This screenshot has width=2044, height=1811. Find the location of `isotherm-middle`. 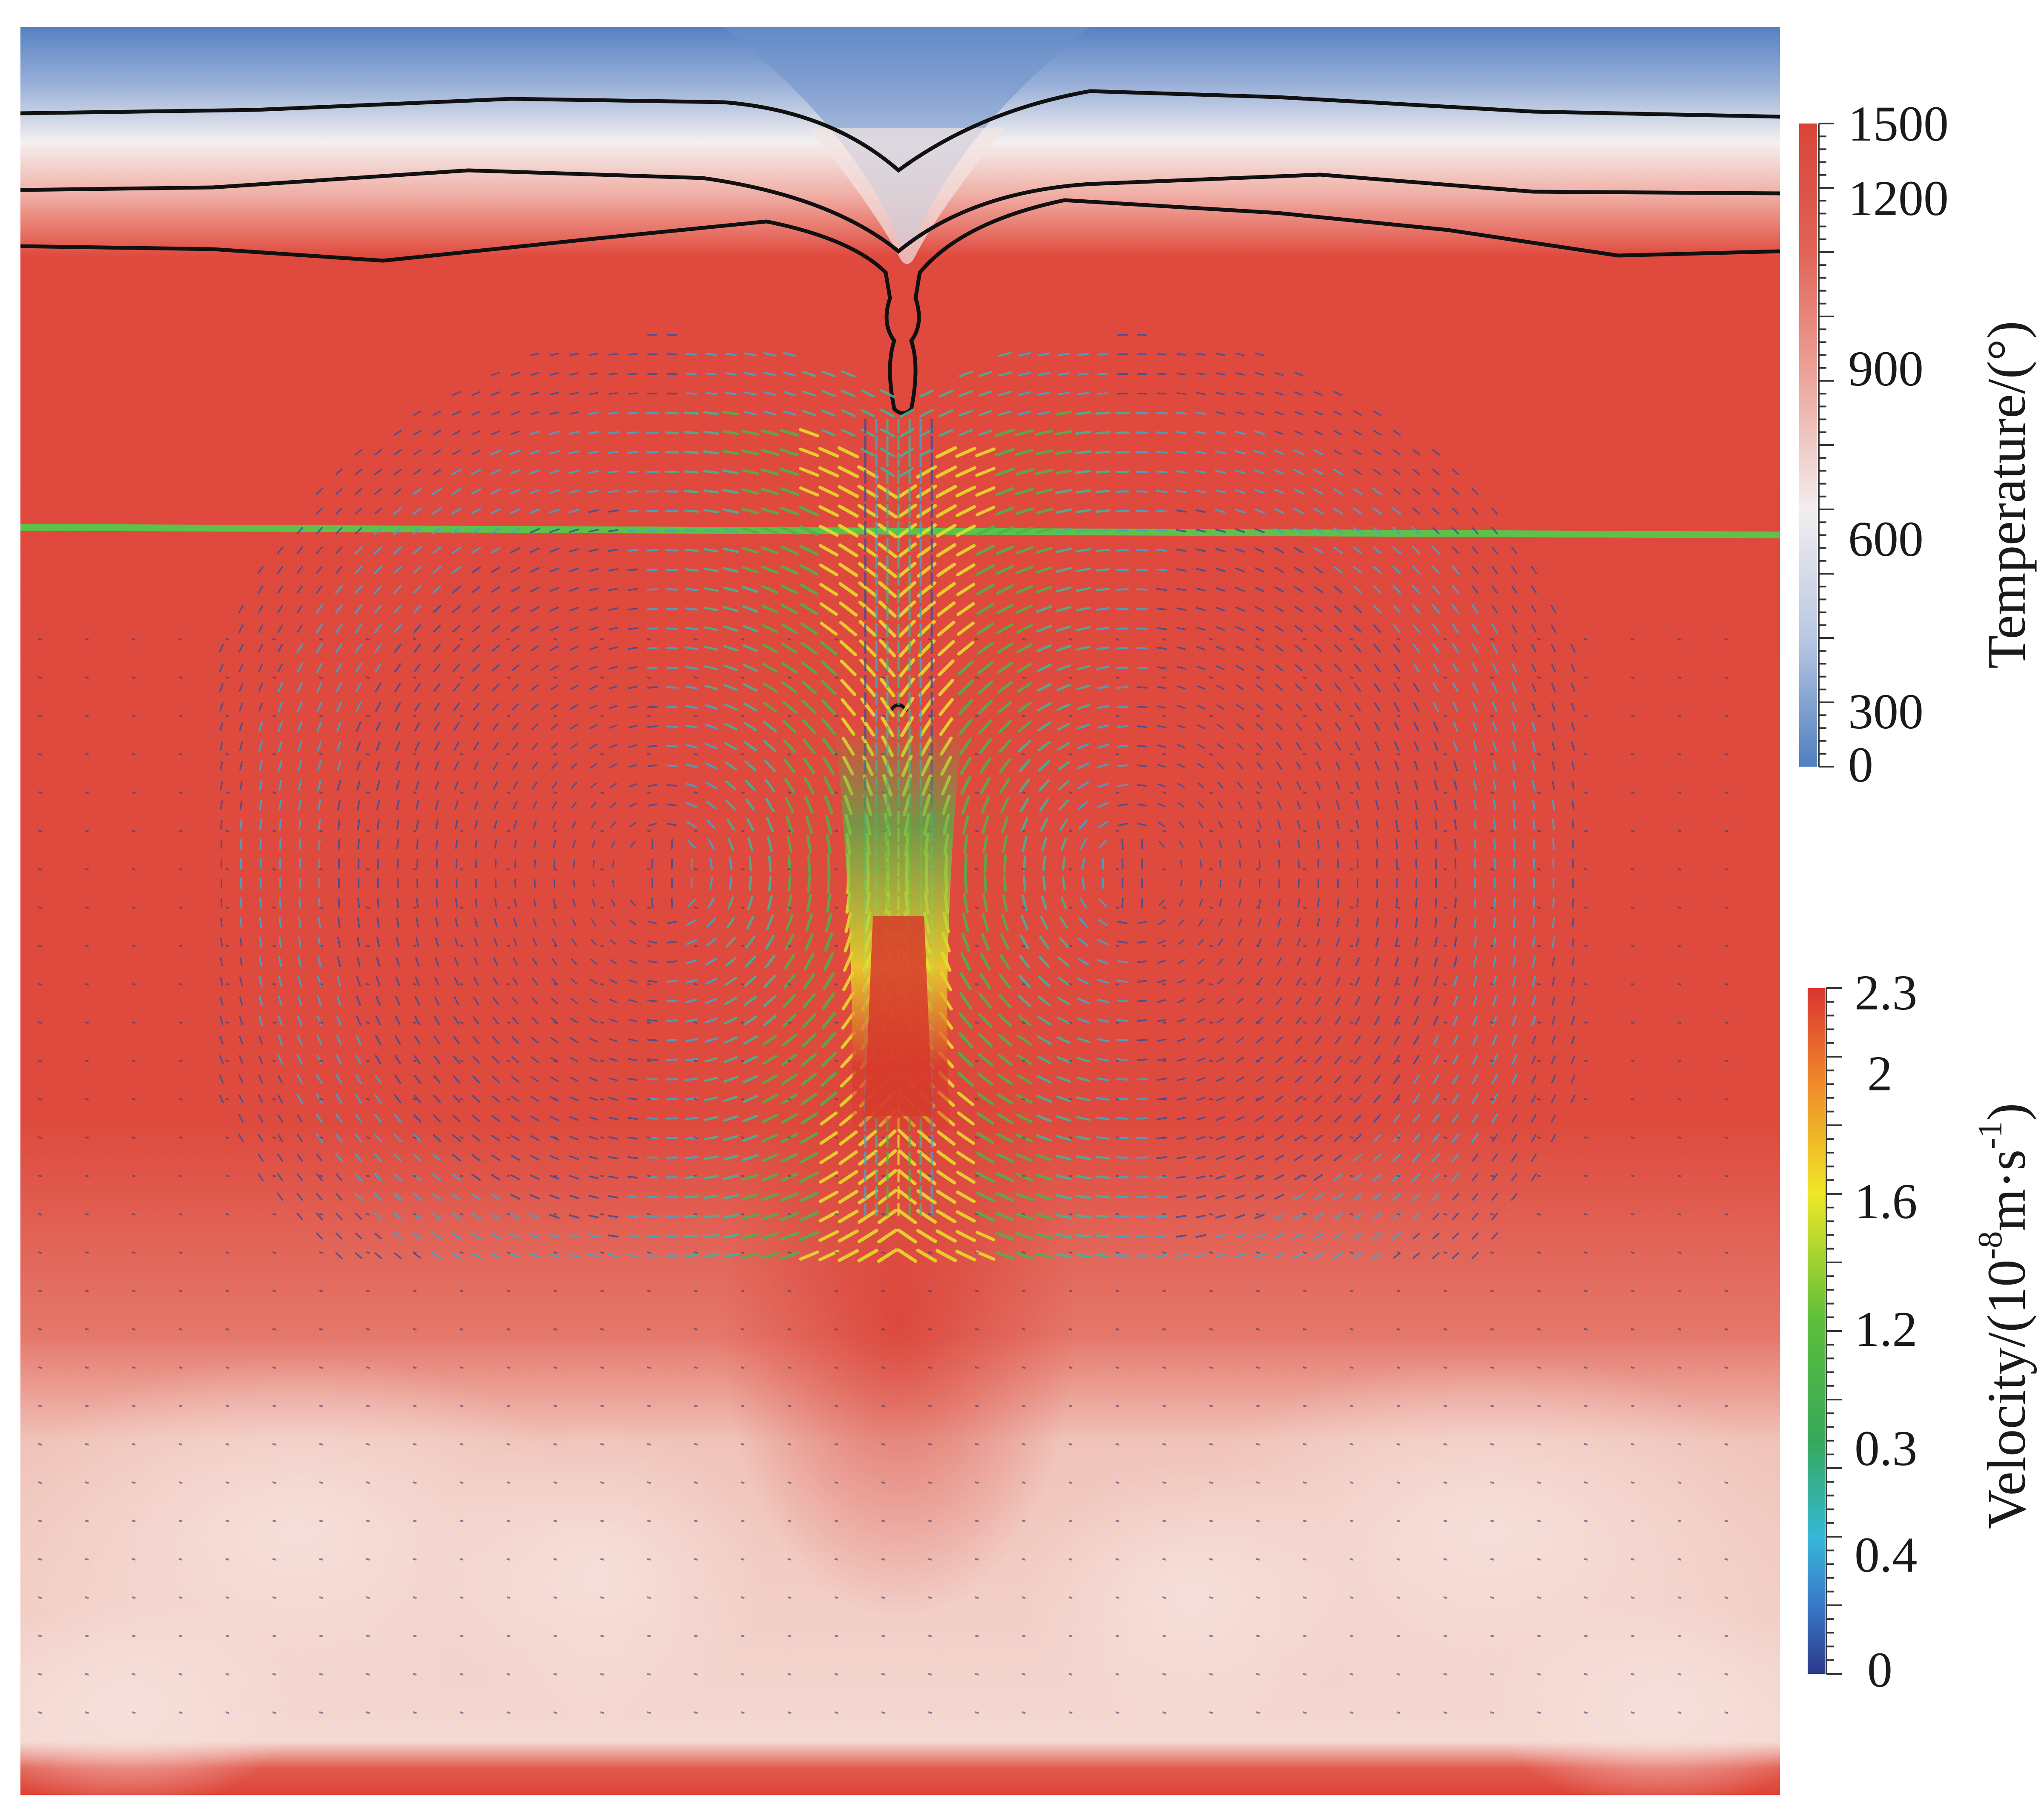

isotherm-middle is located at coordinates (900, 211).